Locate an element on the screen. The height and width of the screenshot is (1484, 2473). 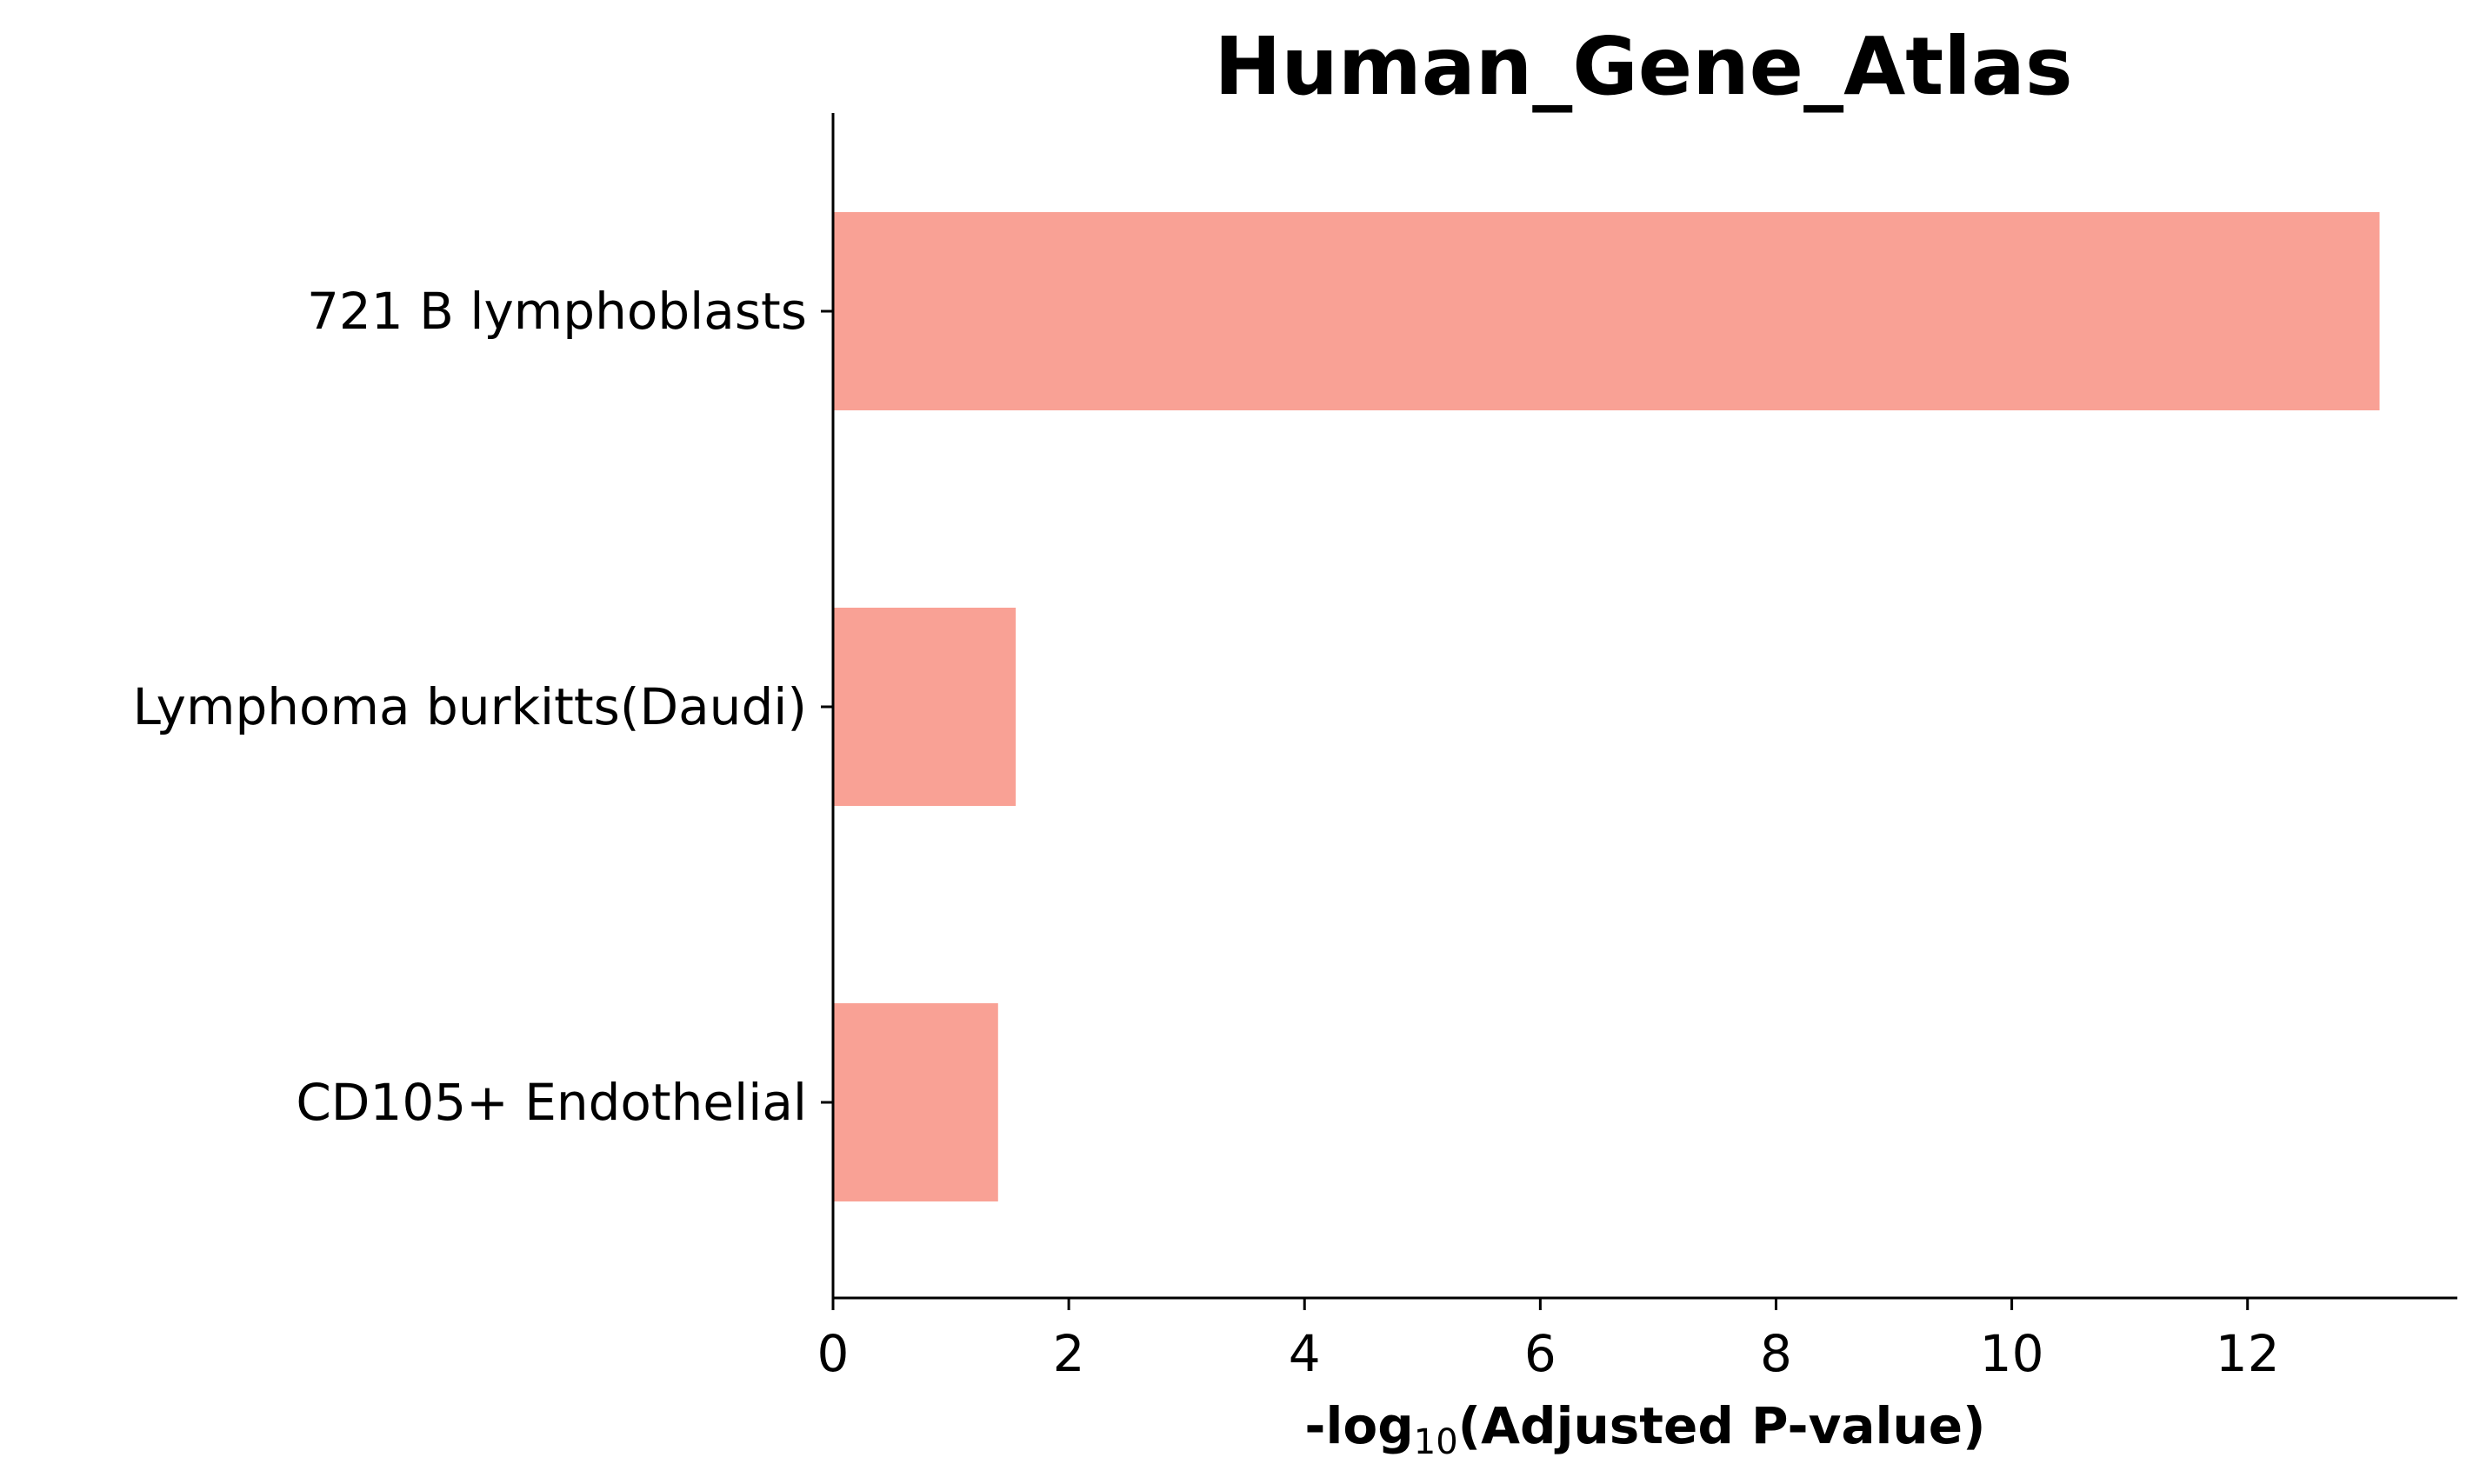
x-tick-label: 6 is located at coordinates (1540, 1353).